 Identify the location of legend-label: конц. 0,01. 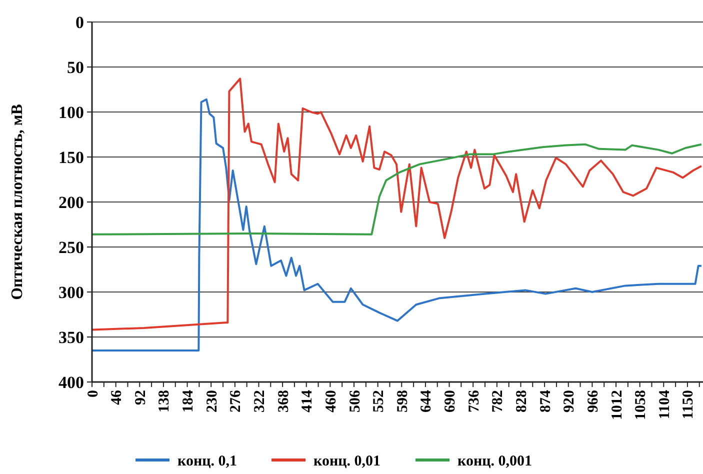
(347, 461).